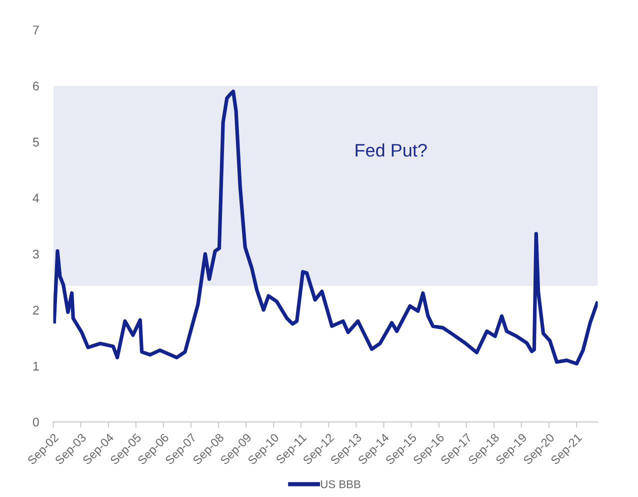 The image size is (638, 497). What do you see at coordinates (340, 484) in the screenshot?
I see `legend-label: US BBB` at bounding box center [340, 484].